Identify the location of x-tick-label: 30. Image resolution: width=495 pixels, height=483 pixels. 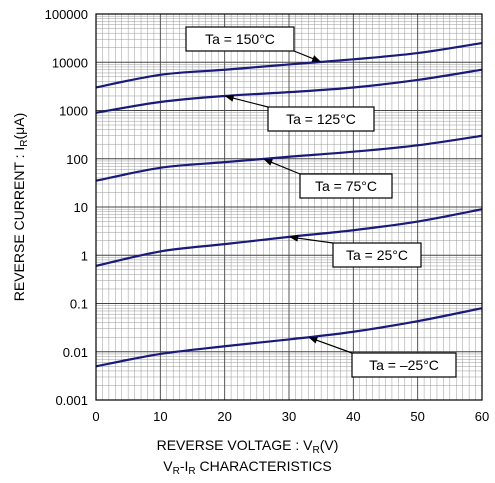
(289, 416).